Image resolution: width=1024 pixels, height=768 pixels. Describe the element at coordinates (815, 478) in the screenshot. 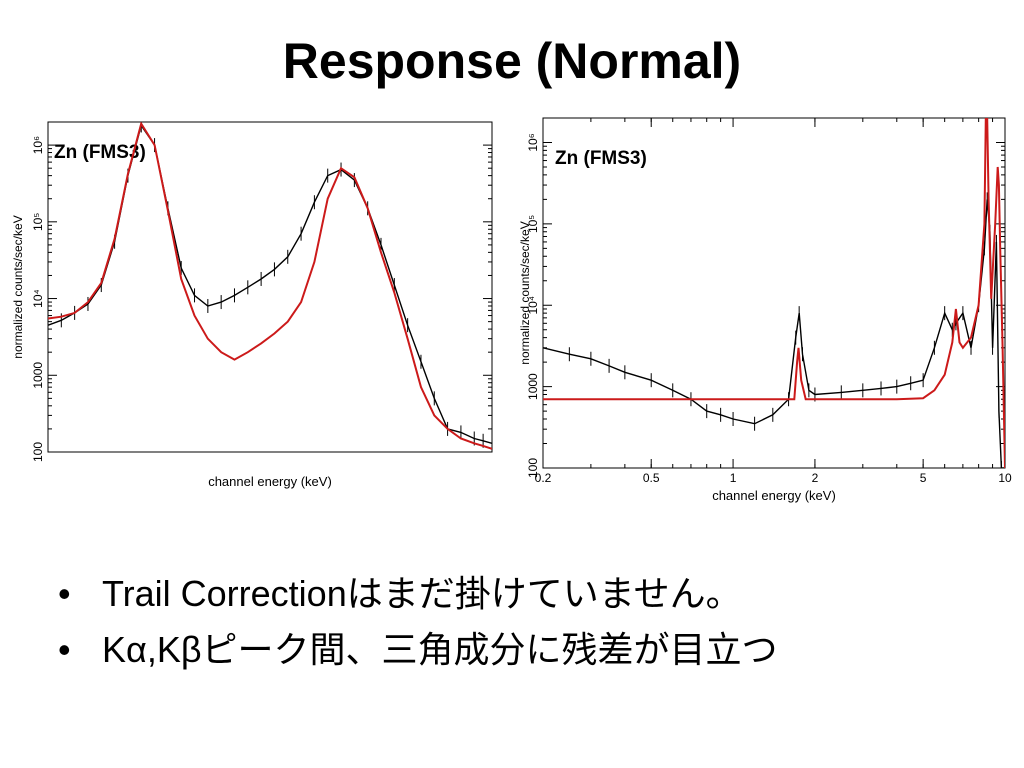

I see `x-tick-label: 2` at that location.